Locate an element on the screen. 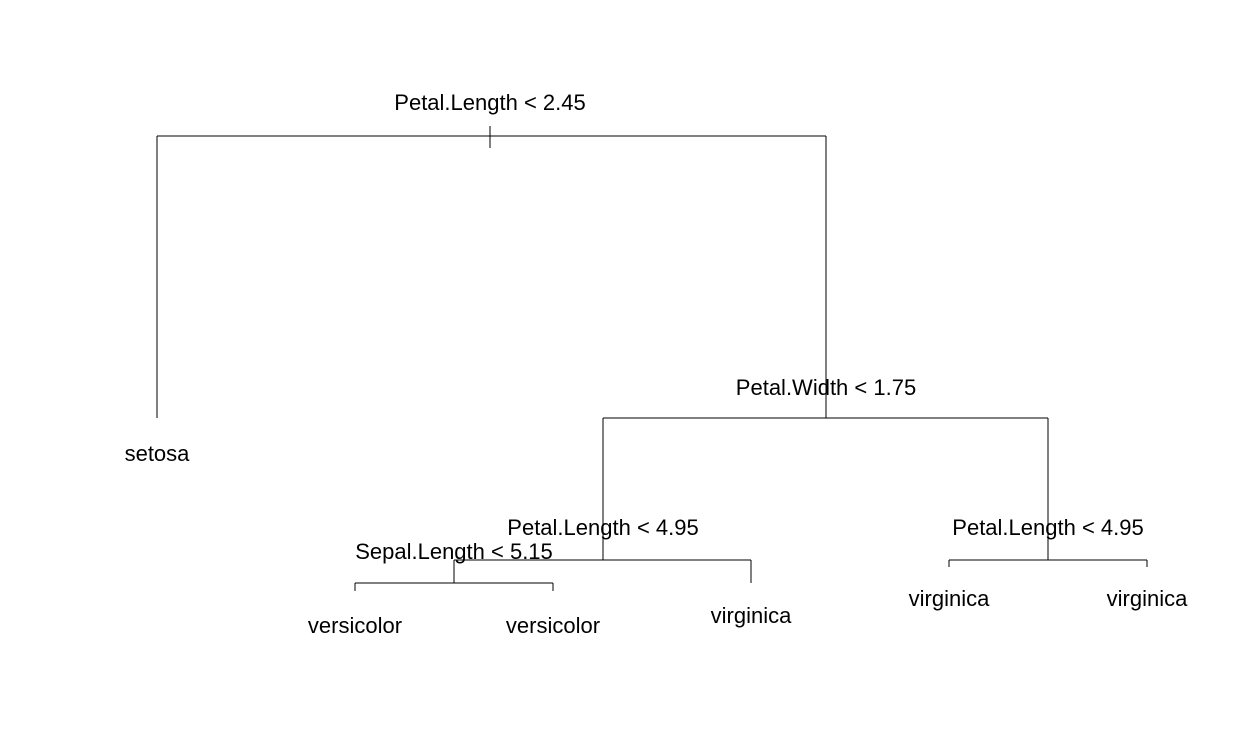 Image resolution: width=1248 pixels, height=756 pixels. petal-width-split-node: Petal.Width < 1.75 is located at coordinates (825, 277).